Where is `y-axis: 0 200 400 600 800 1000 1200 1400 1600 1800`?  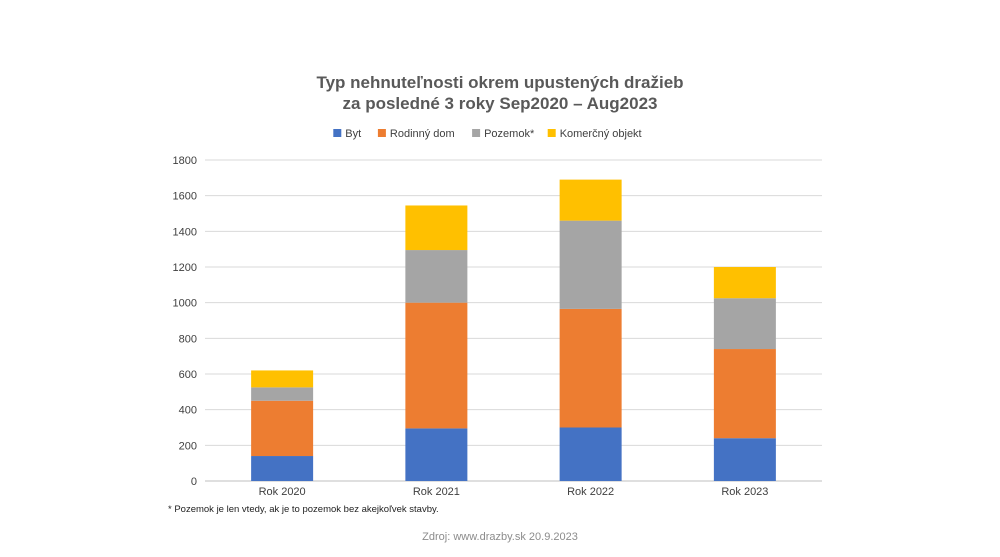 y-axis: 0 200 400 600 800 1000 1200 1400 1600 1800 is located at coordinates (185, 321).